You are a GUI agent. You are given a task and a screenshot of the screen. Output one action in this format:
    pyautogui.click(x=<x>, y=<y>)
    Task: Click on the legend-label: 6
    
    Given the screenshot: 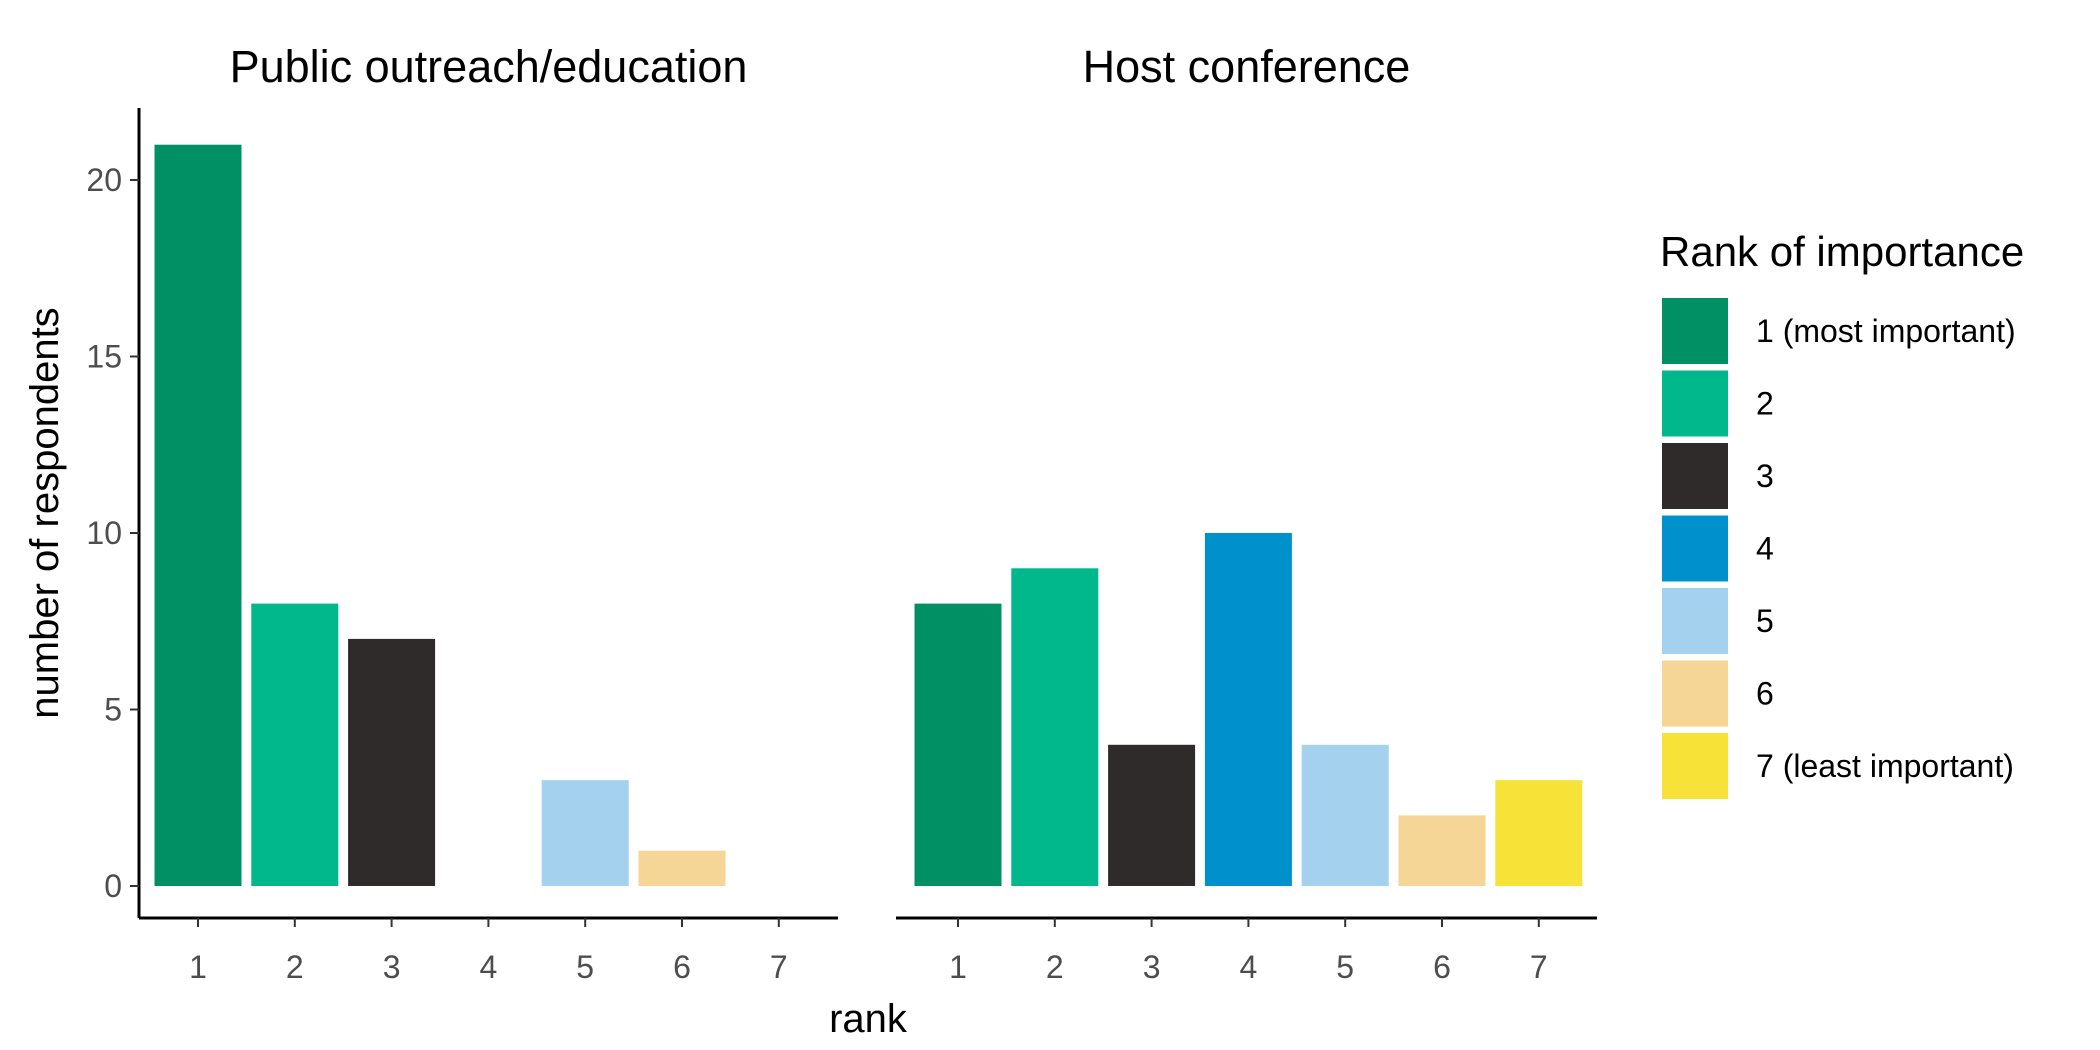 What is the action you would take?
    pyautogui.click(x=1765, y=694)
    